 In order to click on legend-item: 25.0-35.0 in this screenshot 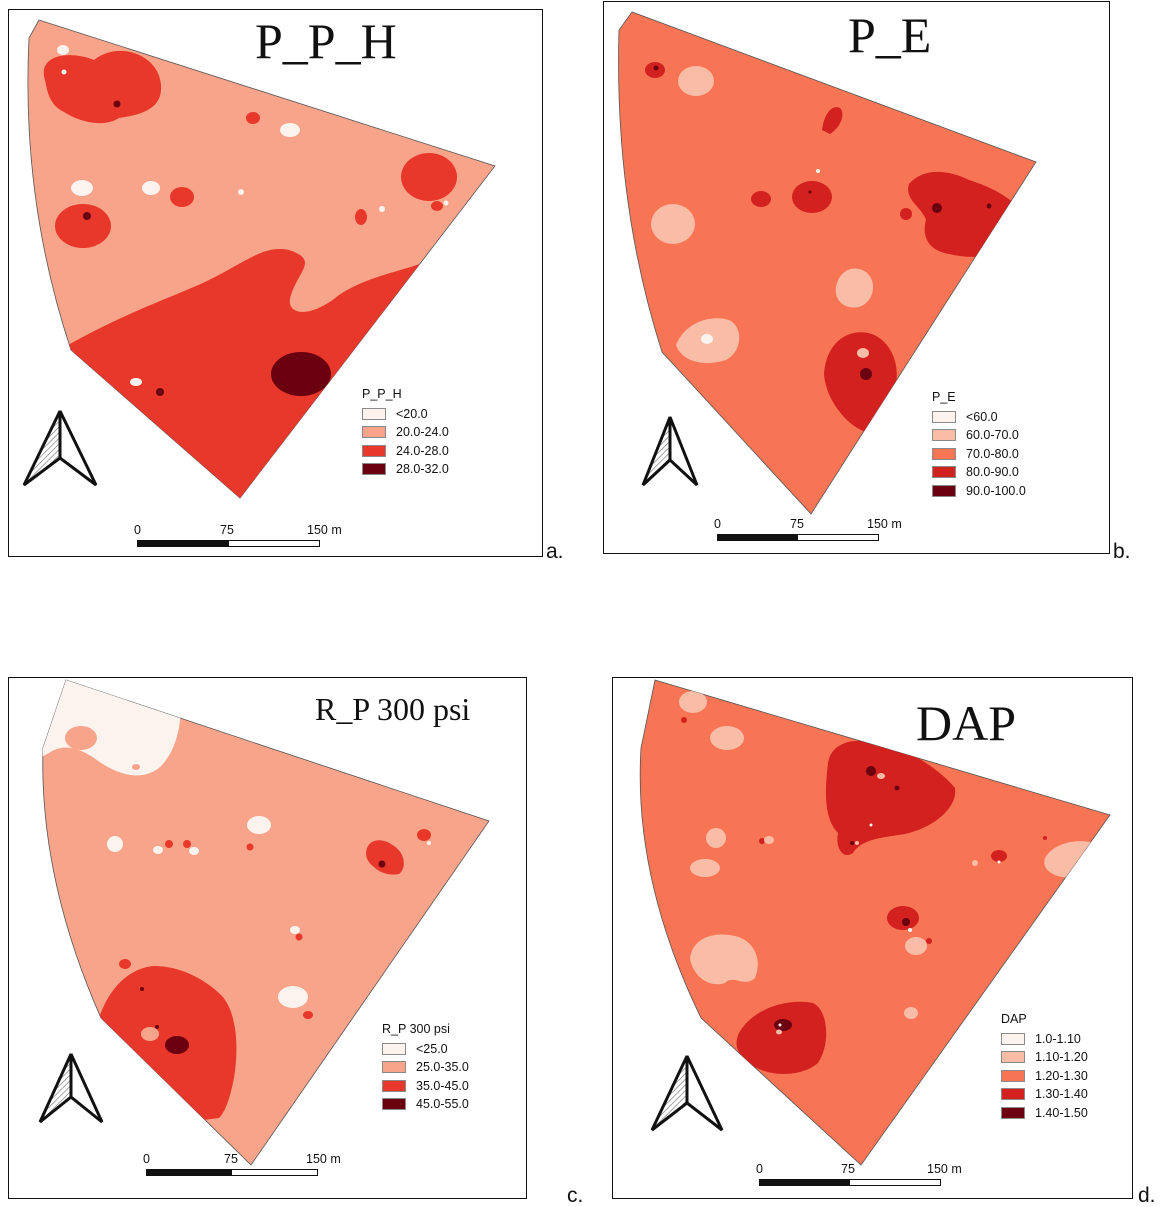, I will do `click(425, 1067)`.